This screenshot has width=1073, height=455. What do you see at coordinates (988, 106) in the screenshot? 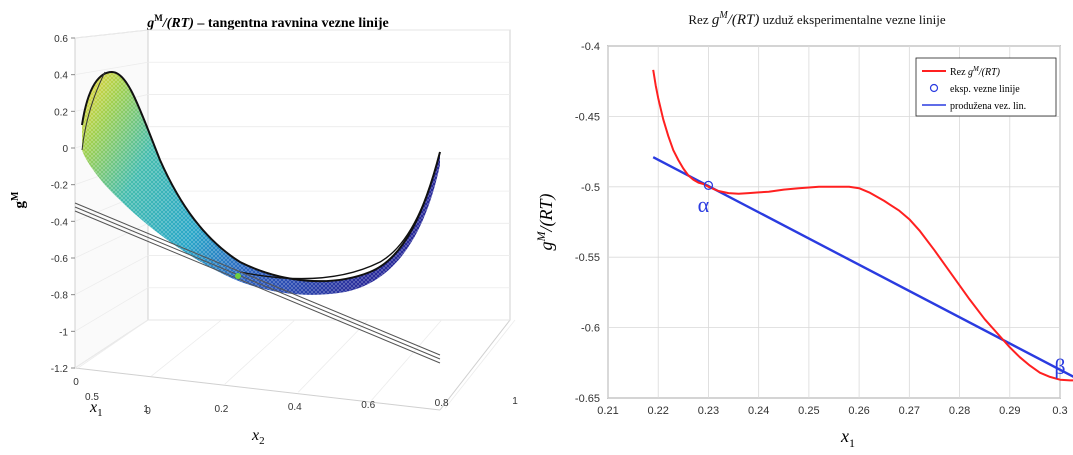
I see `legend-label-blue: produžena vez. lin.` at bounding box center [988, 106].